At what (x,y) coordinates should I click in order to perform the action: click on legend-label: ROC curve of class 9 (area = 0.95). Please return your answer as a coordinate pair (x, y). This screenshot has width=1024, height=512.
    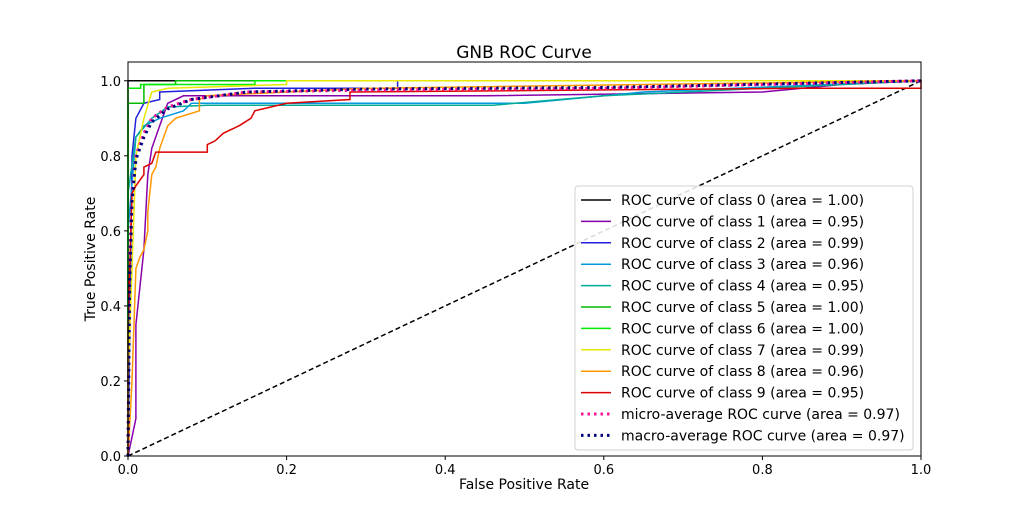
    Looking at the image, I should click on (742, 394).